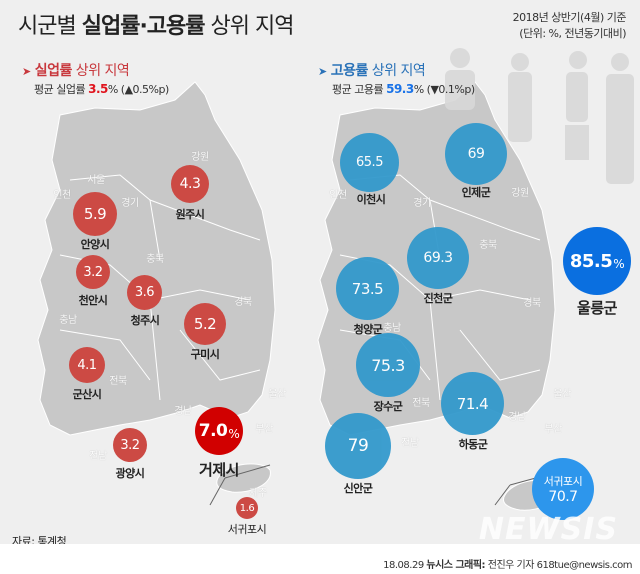 The image size is (640, 574). Describe the element at coordinates (438, 298) in the screenshot. I see `city-label: 진천군` at that location.